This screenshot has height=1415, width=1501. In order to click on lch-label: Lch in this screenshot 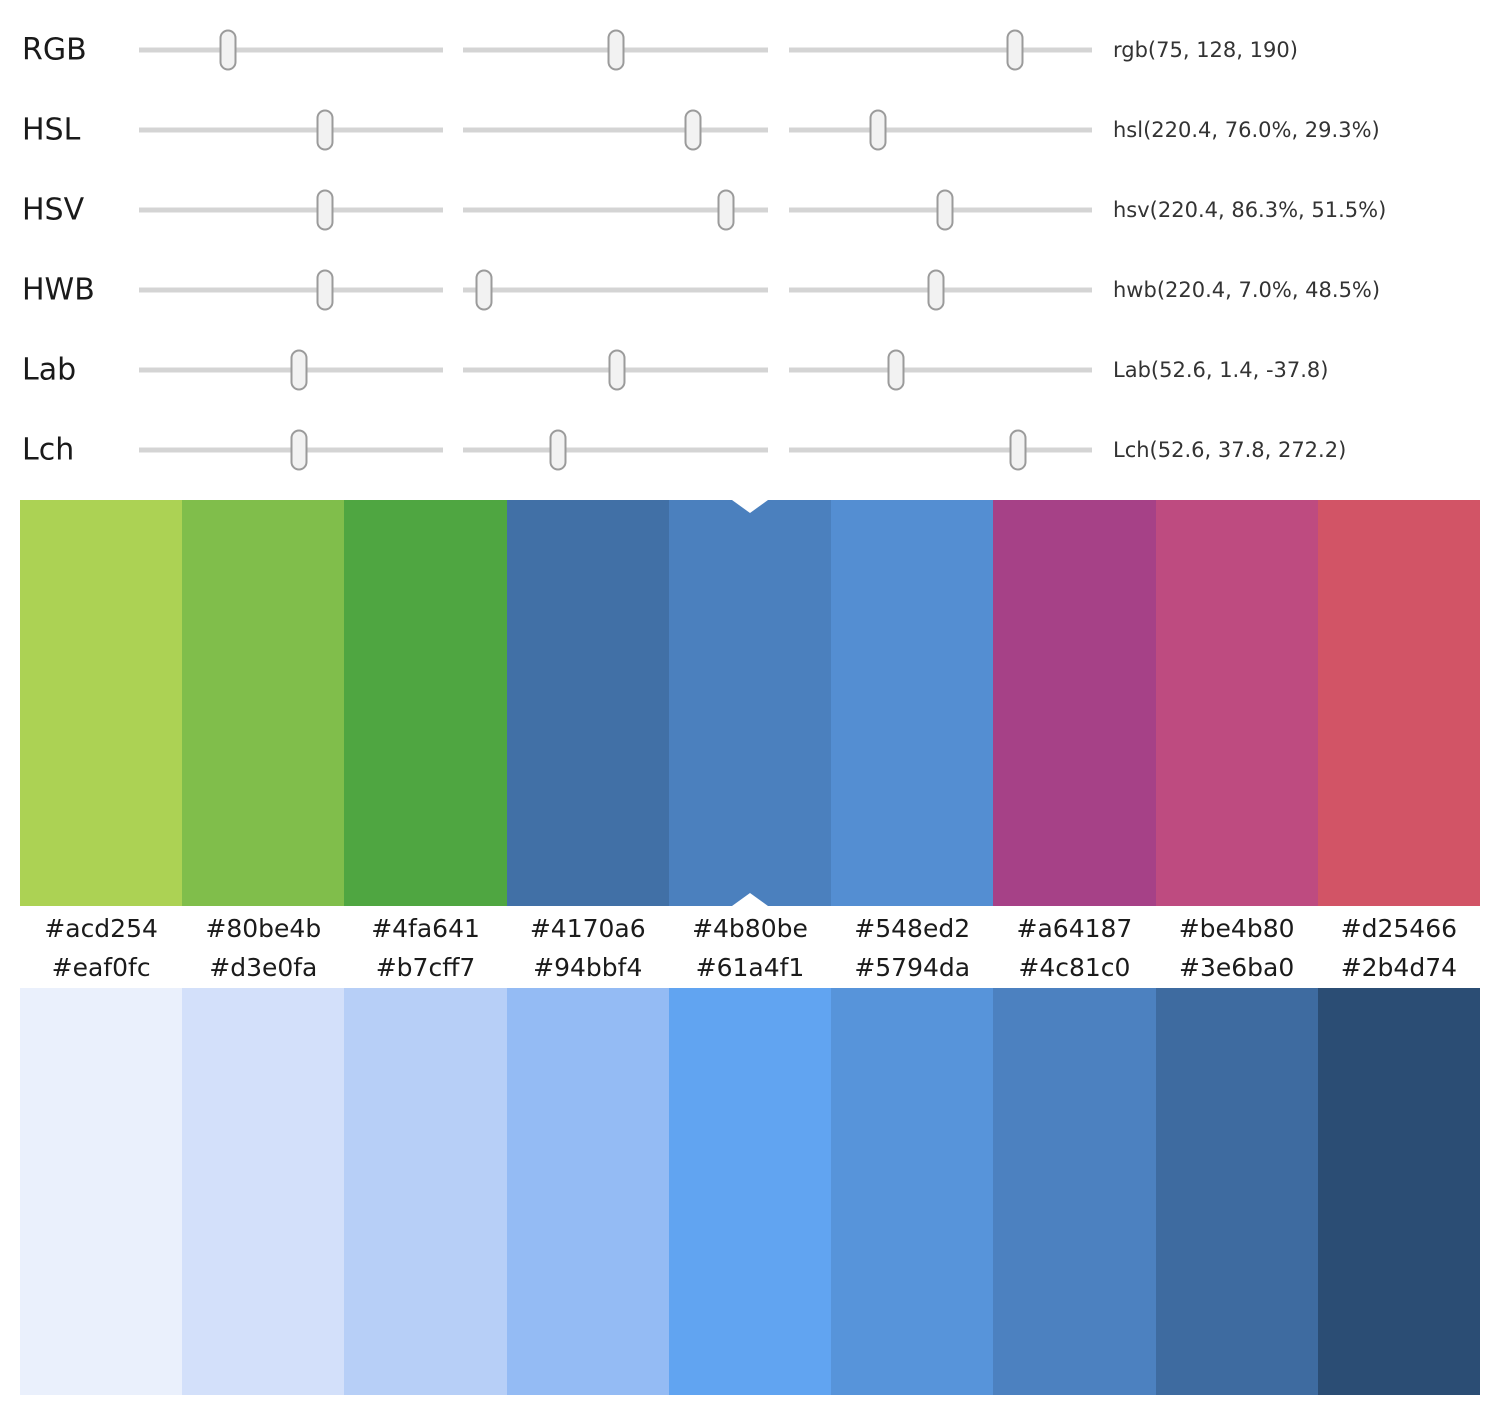, I will do `click(48, 450)`.